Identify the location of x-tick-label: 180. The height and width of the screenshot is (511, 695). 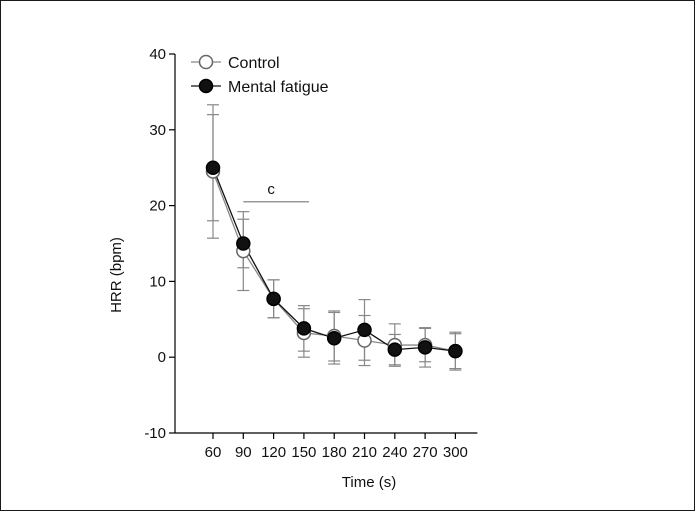
(334, 452).